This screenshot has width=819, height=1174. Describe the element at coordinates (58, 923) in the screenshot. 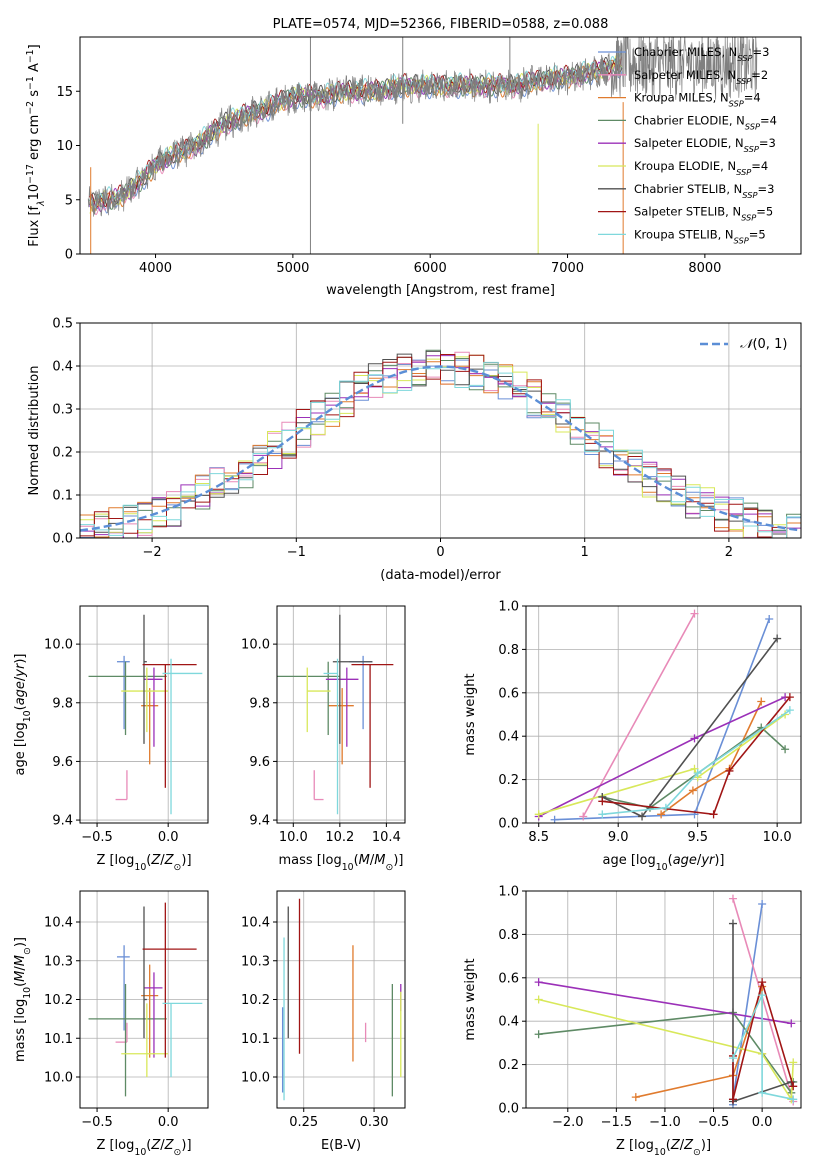

I see `y-tick-label: 10.4` at that location.